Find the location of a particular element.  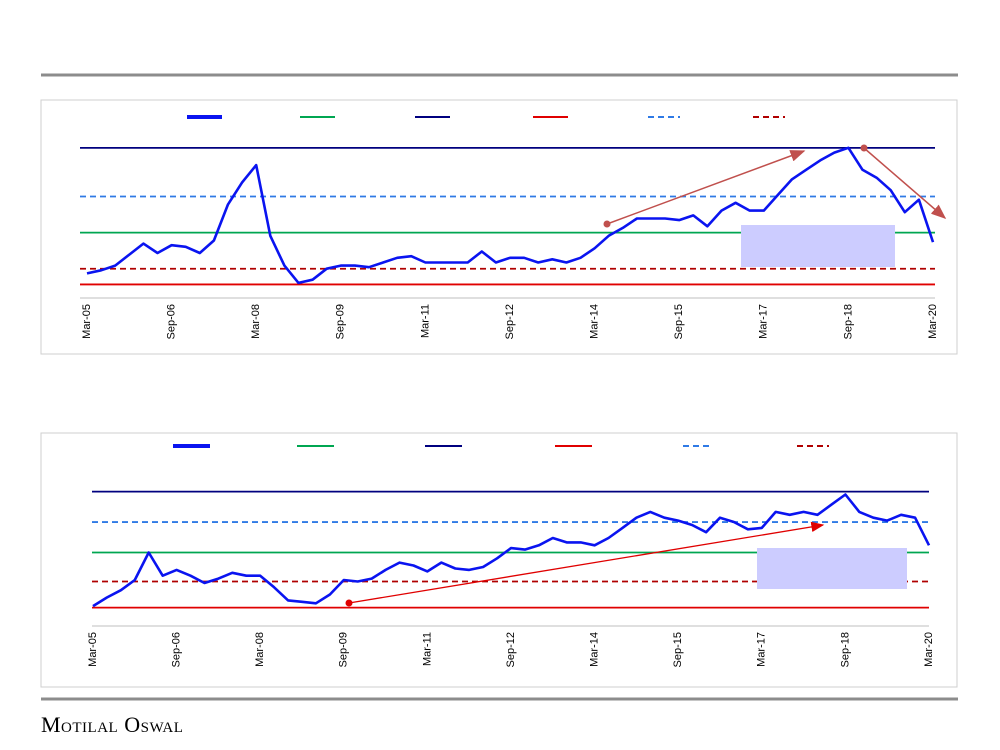

series-line is located at coordinates (511, 550).